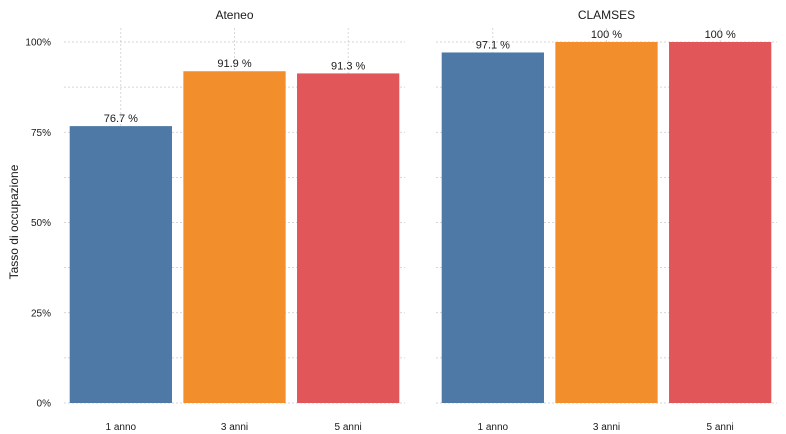 This screenshot has height=434, width=786. What do you see at coordinates (121, 119) in the screenshot?
I see `data-label: 76.7 %` at bounding box center [121, 119].